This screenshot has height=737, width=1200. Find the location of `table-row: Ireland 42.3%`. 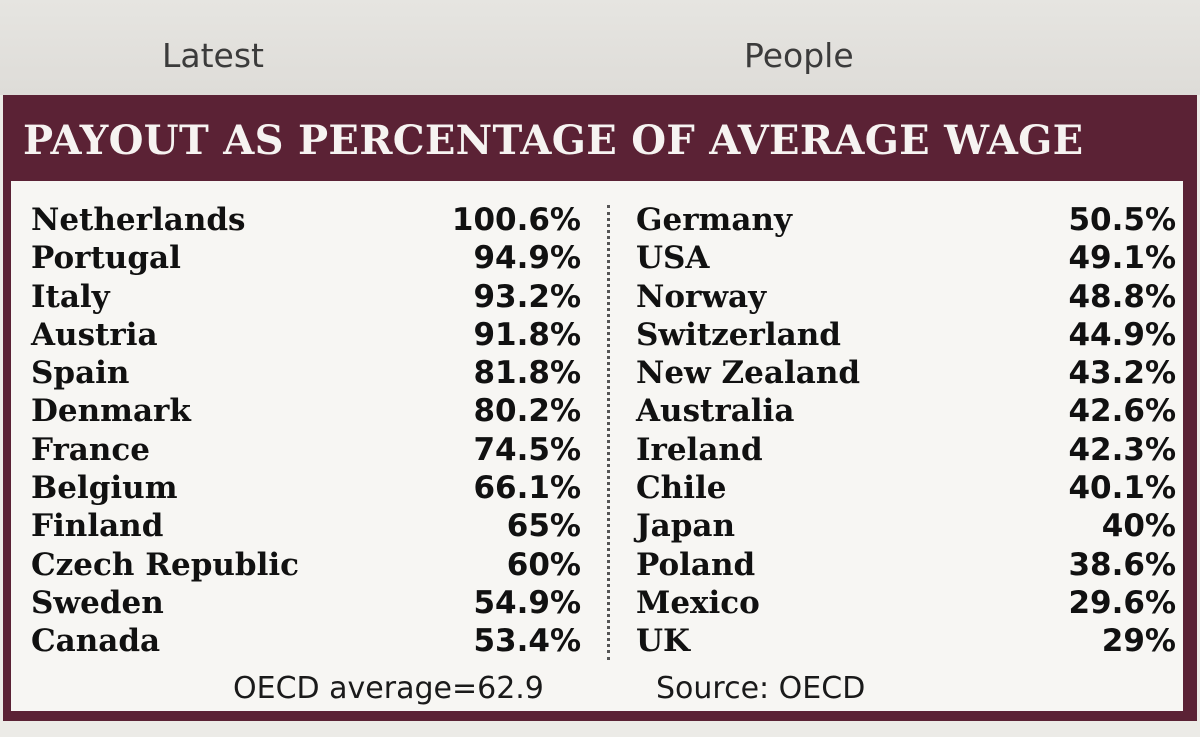

table-row: Ireland 42.3% is located at coordinates (906, 450).